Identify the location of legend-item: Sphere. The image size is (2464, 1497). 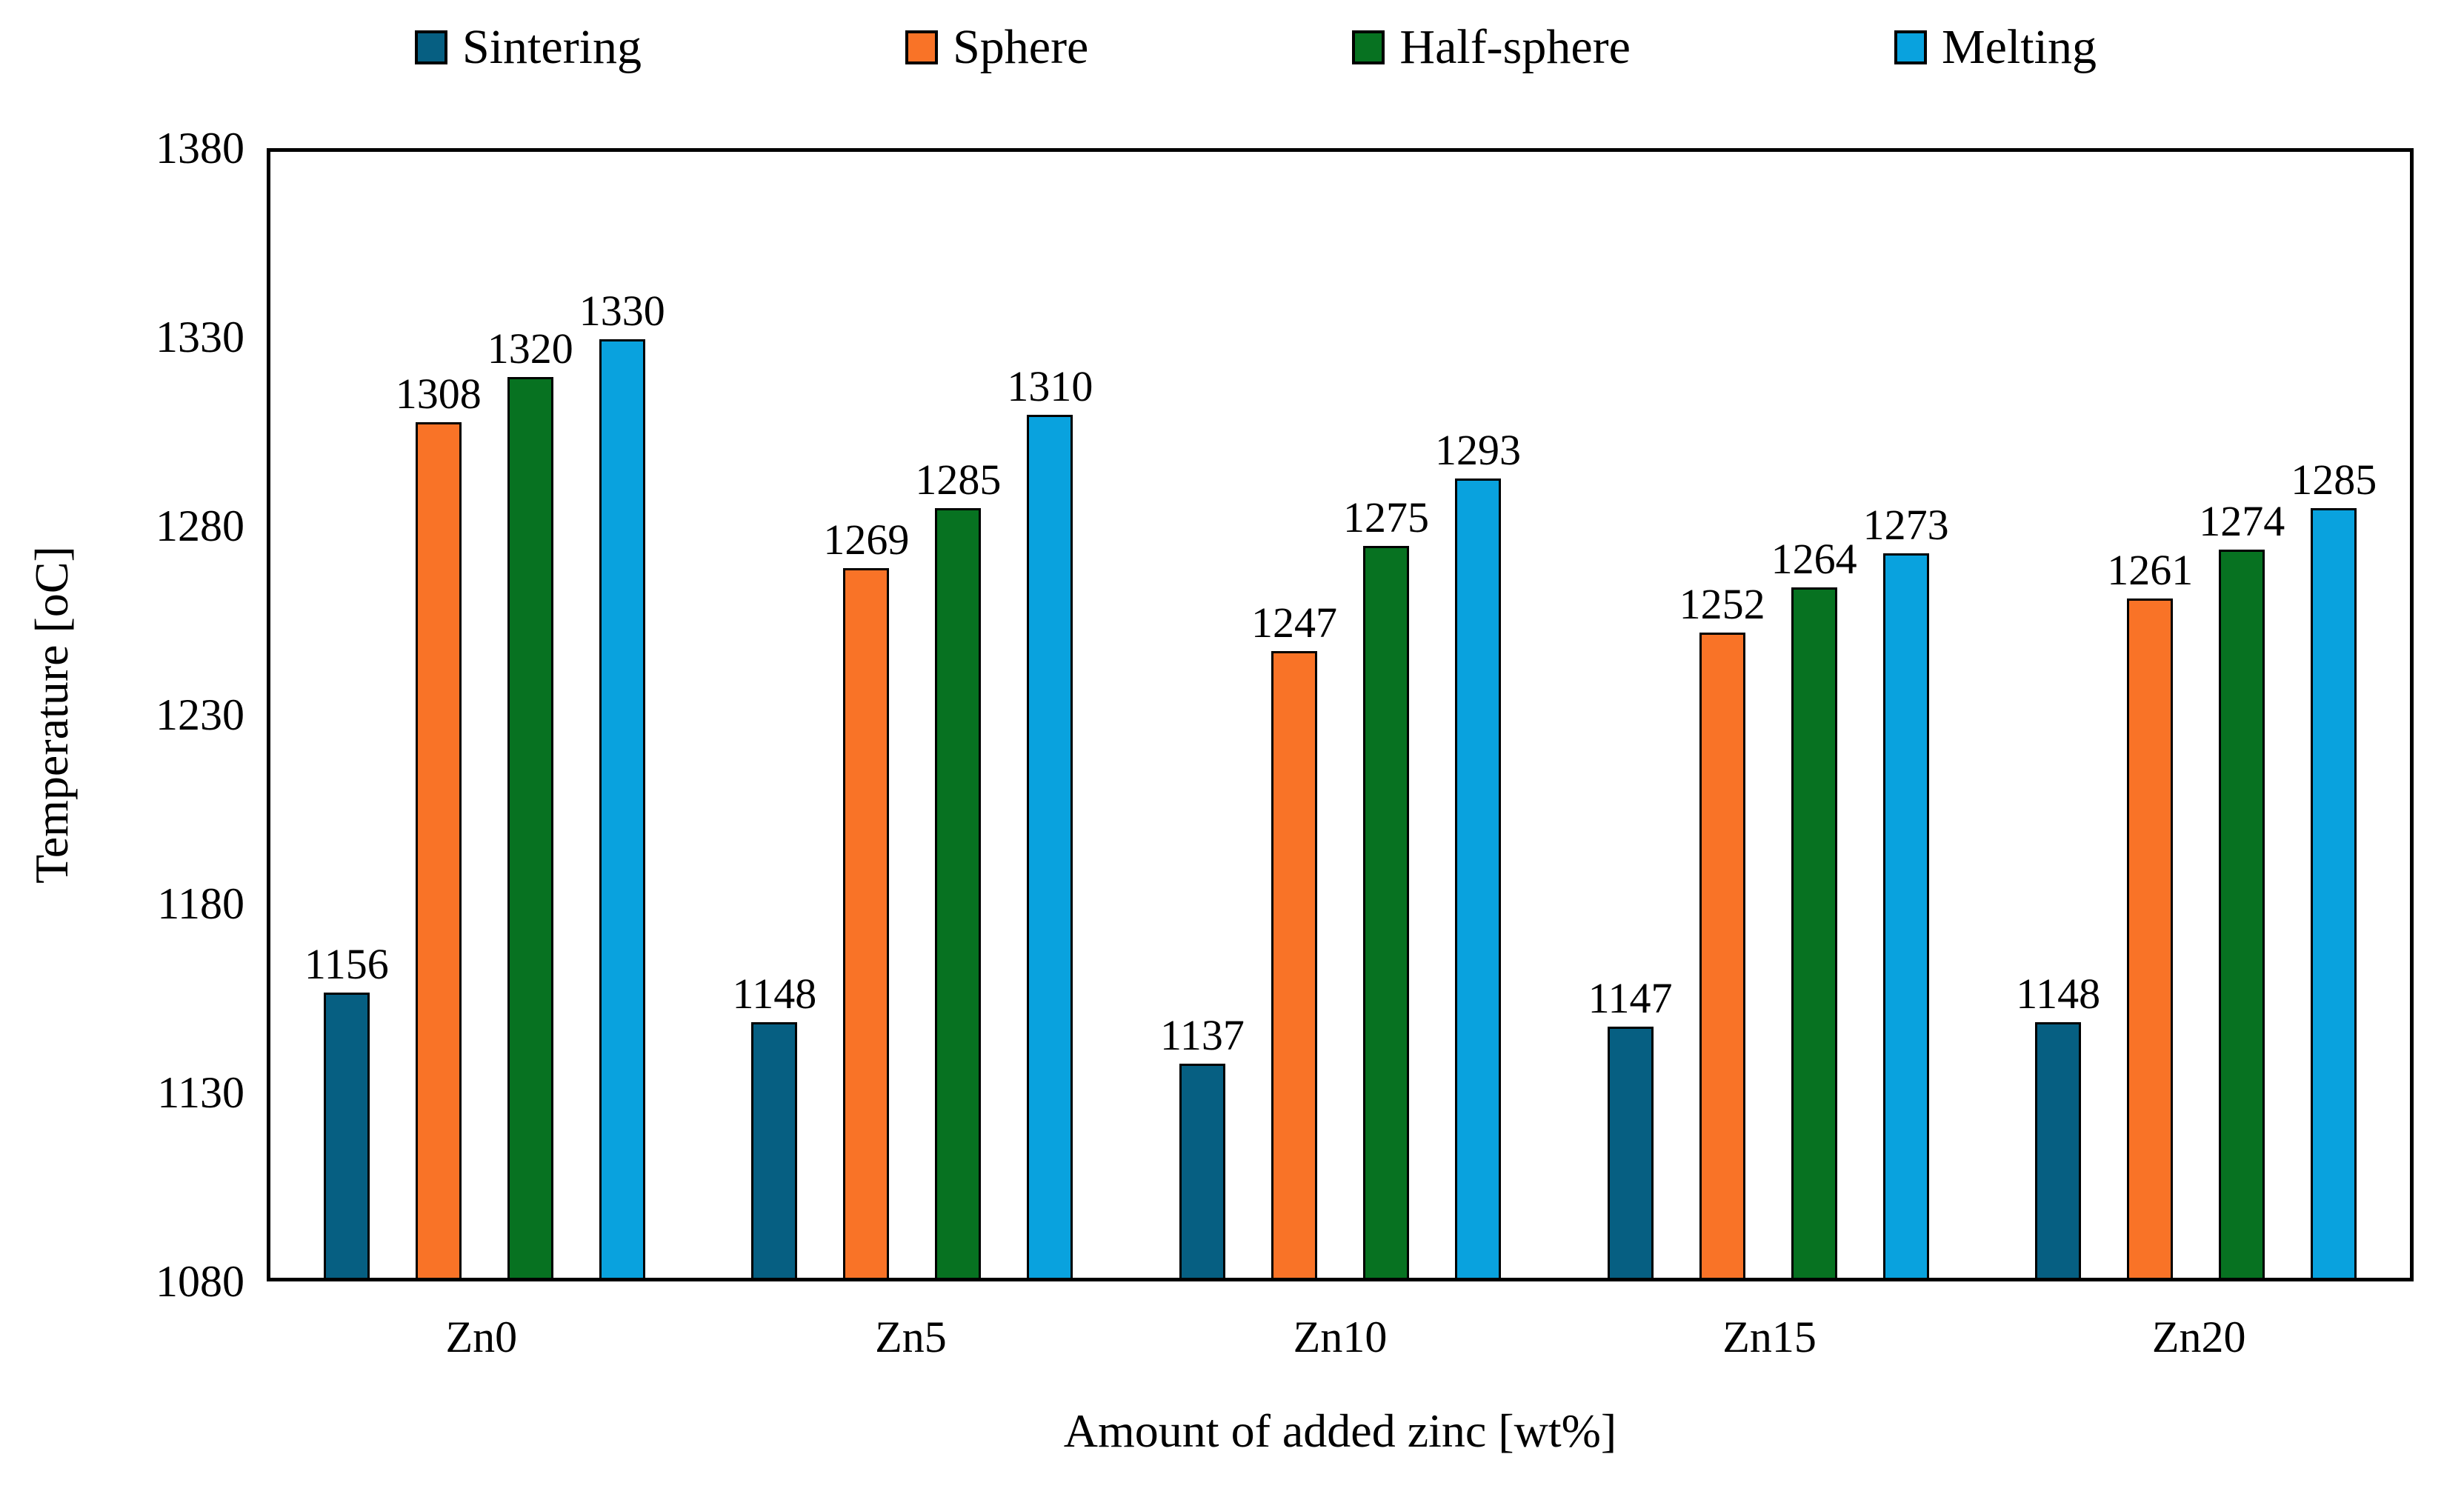
(997, 48).